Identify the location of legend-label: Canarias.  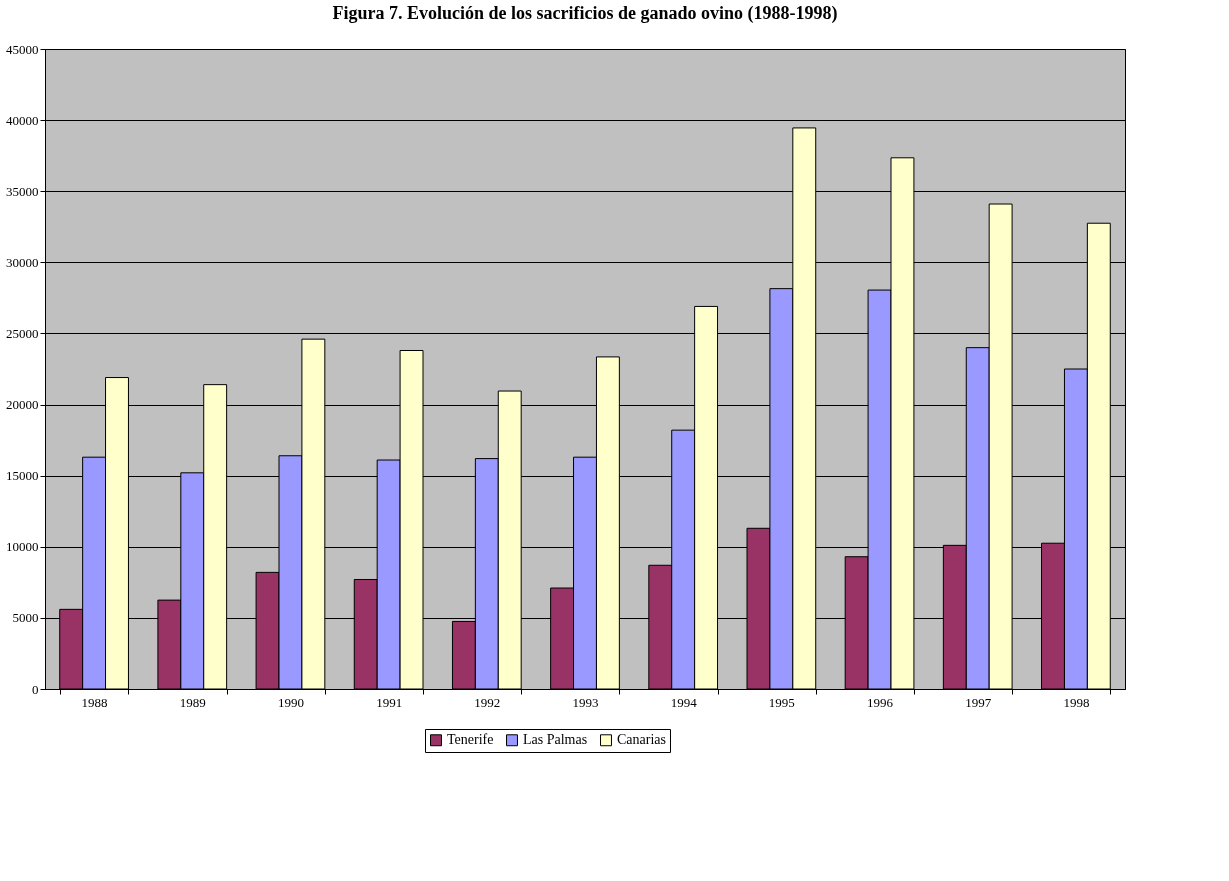
(641, 740).